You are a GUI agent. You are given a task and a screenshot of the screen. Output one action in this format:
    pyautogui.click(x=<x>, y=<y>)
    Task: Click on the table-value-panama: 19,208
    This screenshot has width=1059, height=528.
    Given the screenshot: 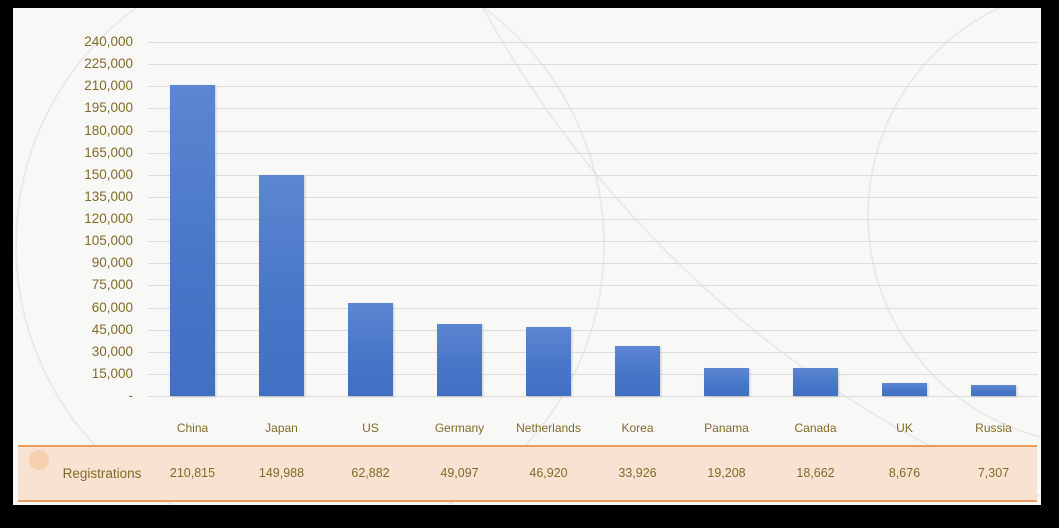 What is the action you would take?
    pyautogui.click(x=726, y=473)
    